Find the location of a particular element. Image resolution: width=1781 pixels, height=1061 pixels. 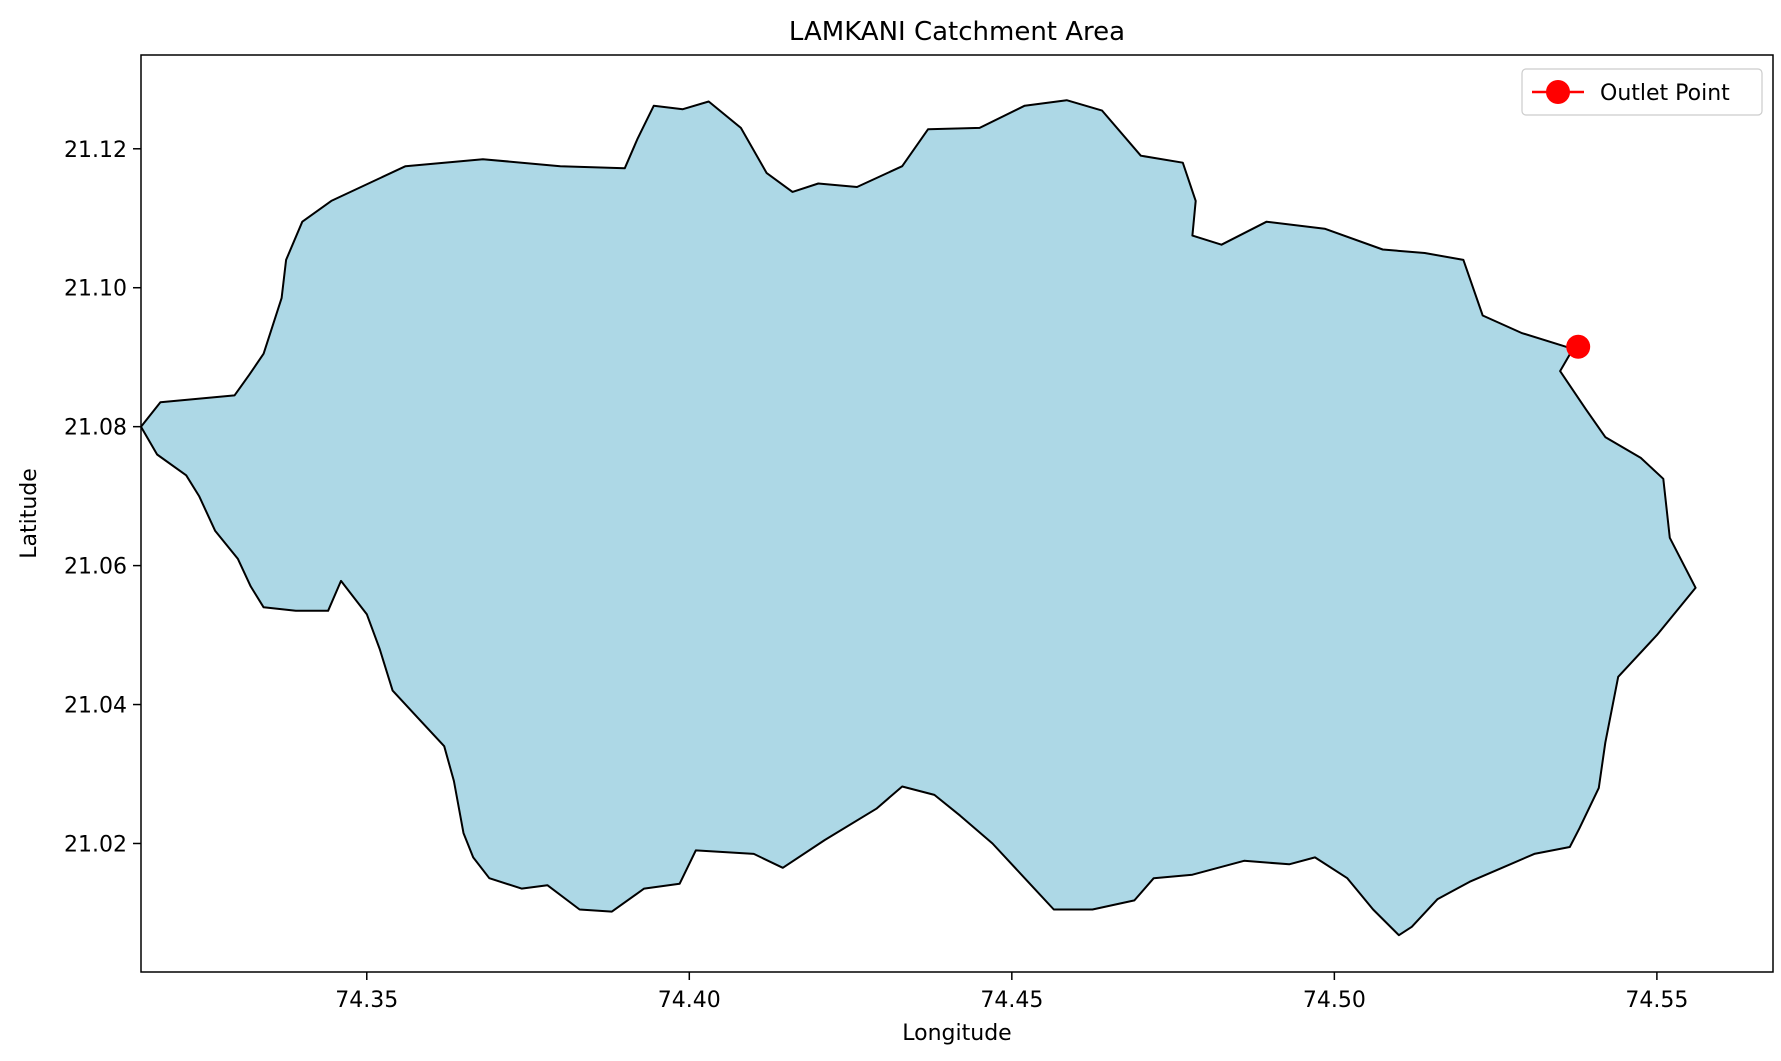

x-axis-ticks: 74.35 74.40 74.45 74.50 74.55 is located at coordinates (1011, 992).